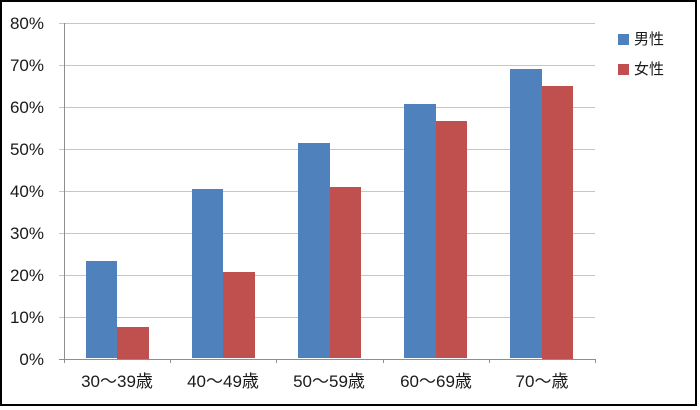 The height and width of the screenshot is (410, 700). Describe the element at coordinates (31, 359) in the screenshot. I see `y-tick-label: 0%` at that location.